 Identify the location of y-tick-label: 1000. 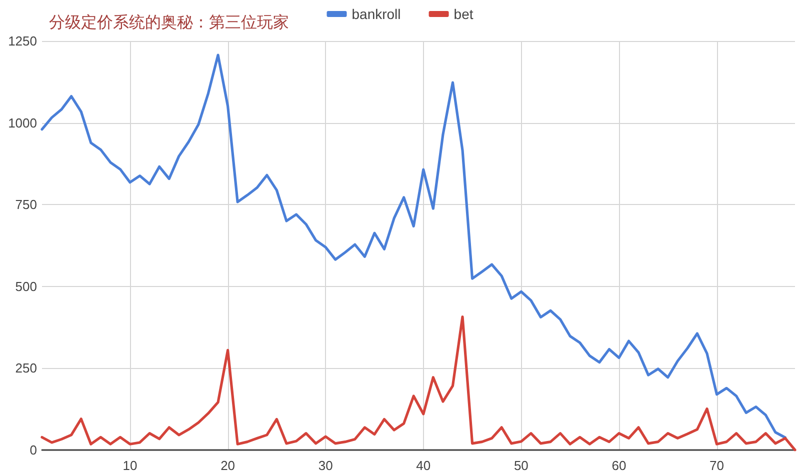
(22, 122).